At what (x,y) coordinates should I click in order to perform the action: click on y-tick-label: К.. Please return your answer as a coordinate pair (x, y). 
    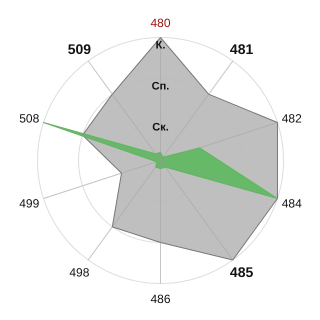
    Looking at the image, I should click on (161, 46).